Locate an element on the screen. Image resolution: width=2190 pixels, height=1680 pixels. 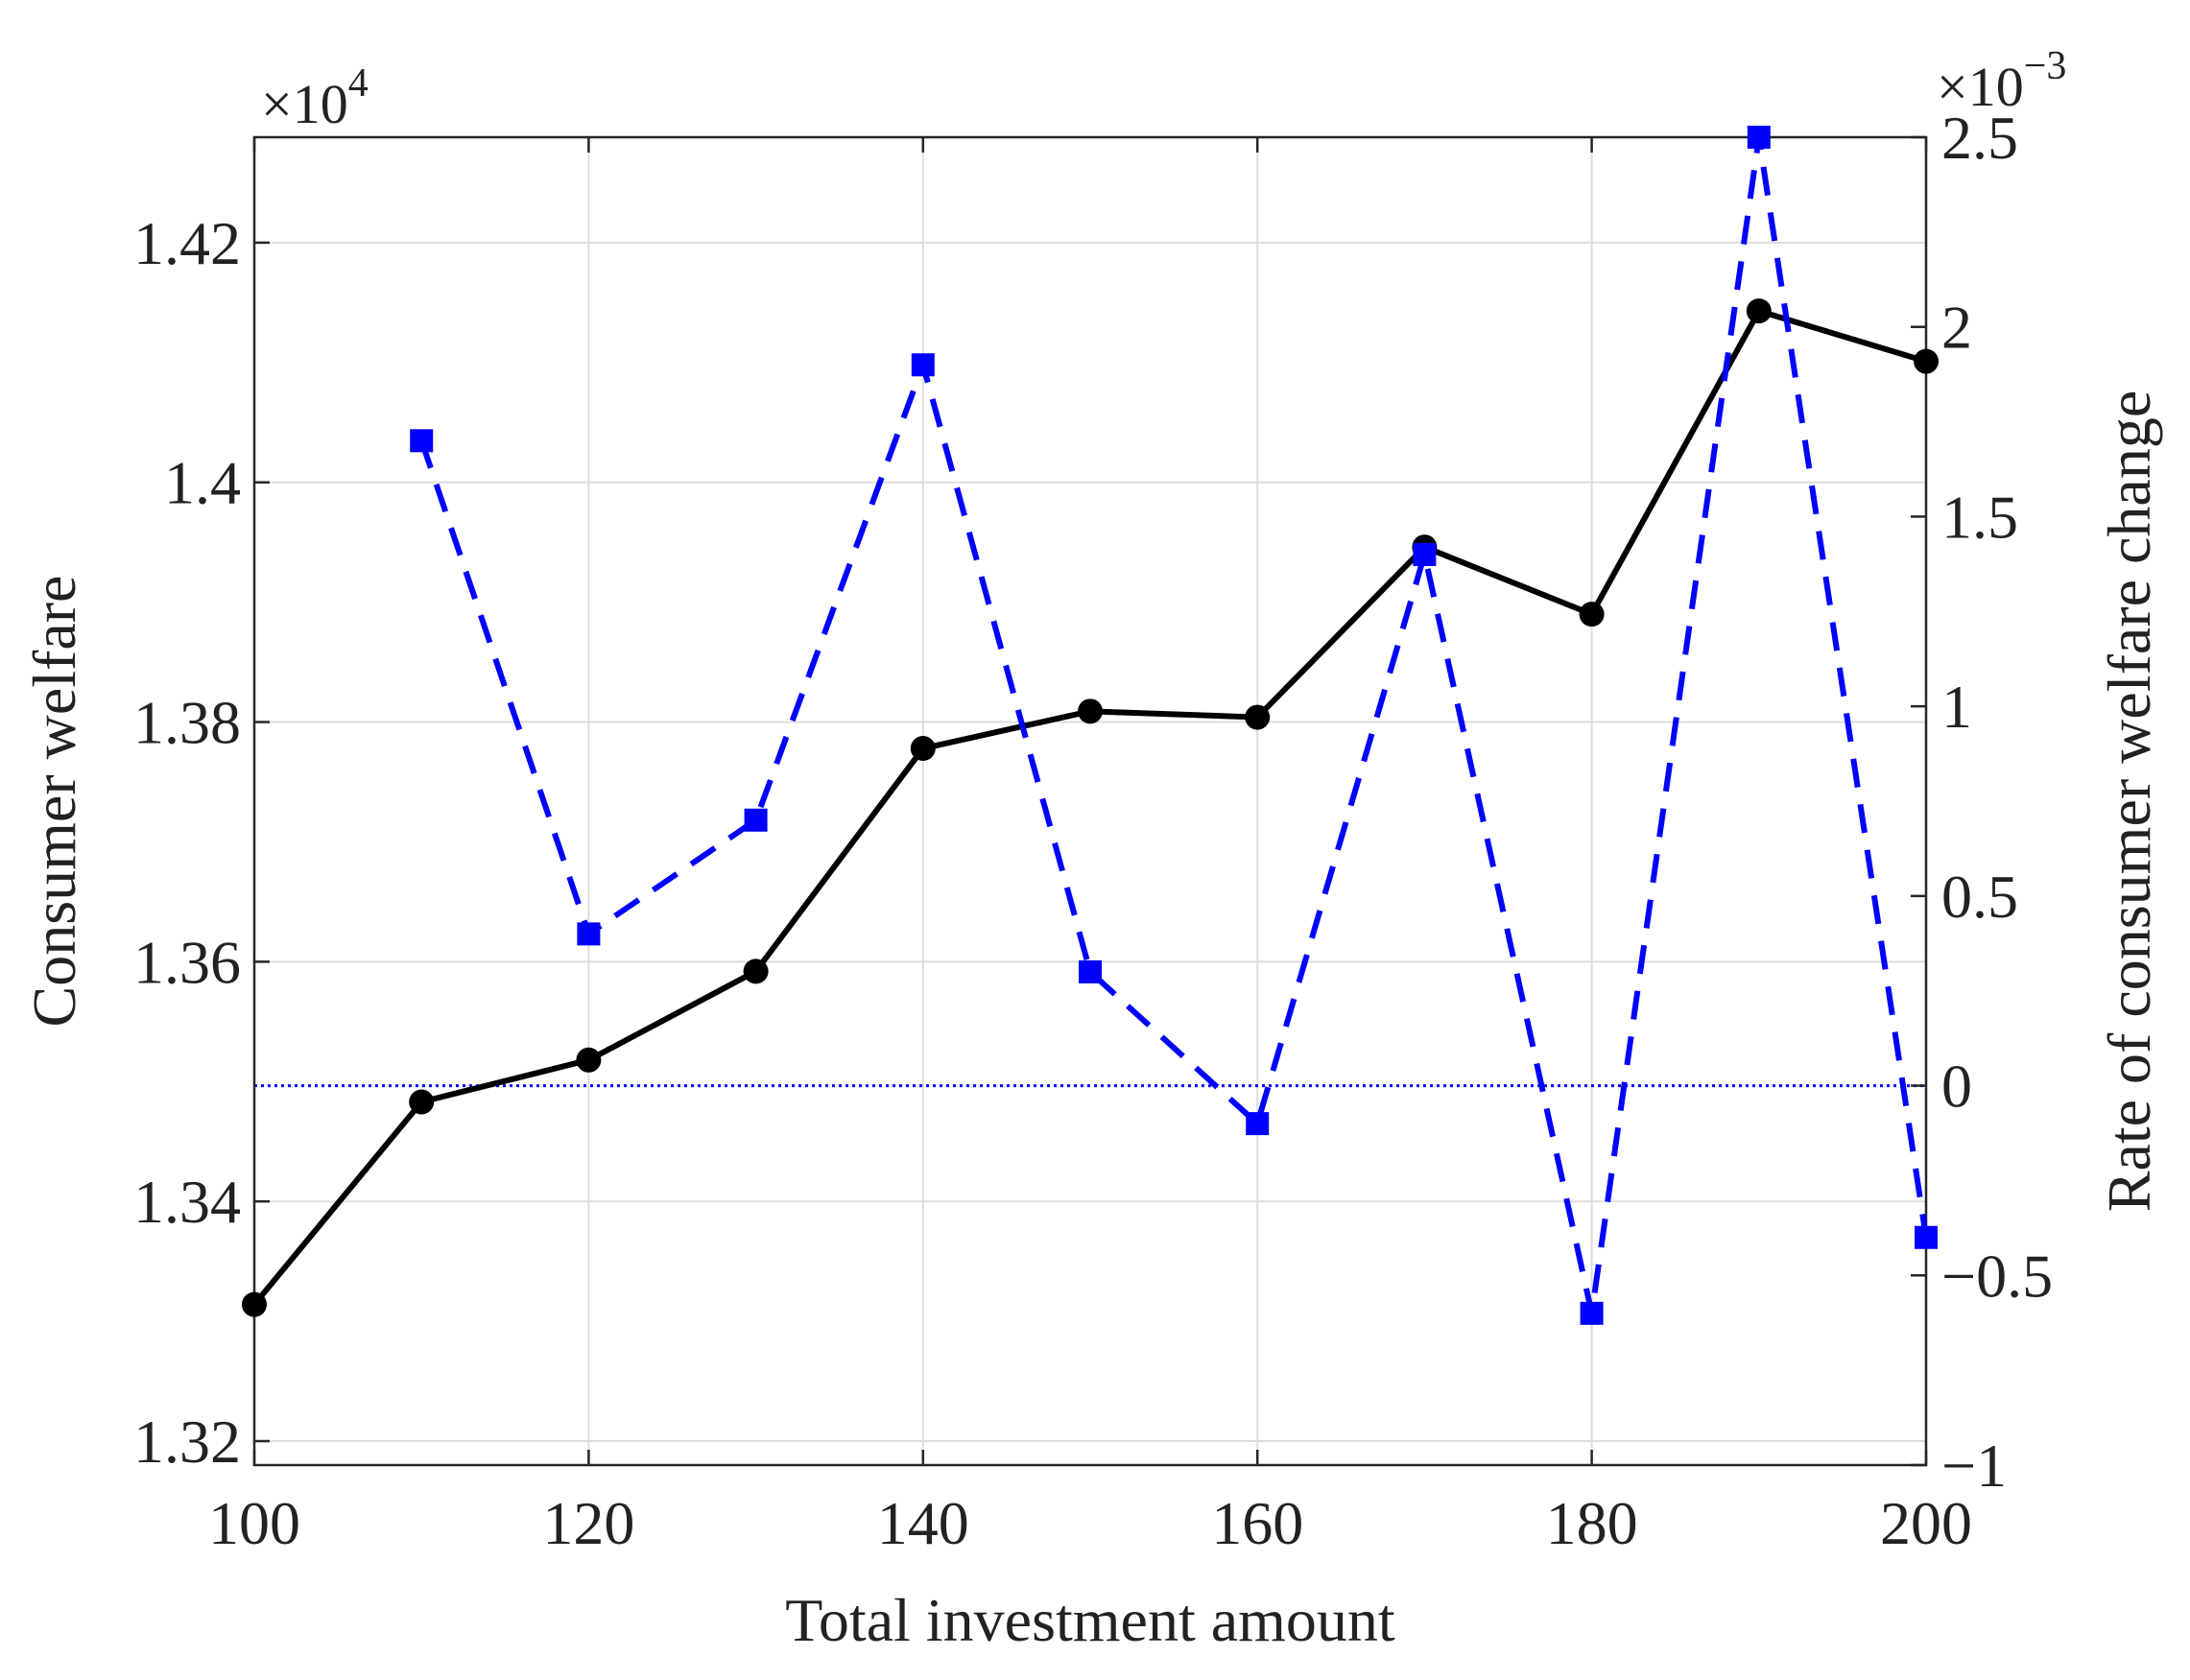
y2-tick-label: −1 is located at coordinates (1974, 1466).